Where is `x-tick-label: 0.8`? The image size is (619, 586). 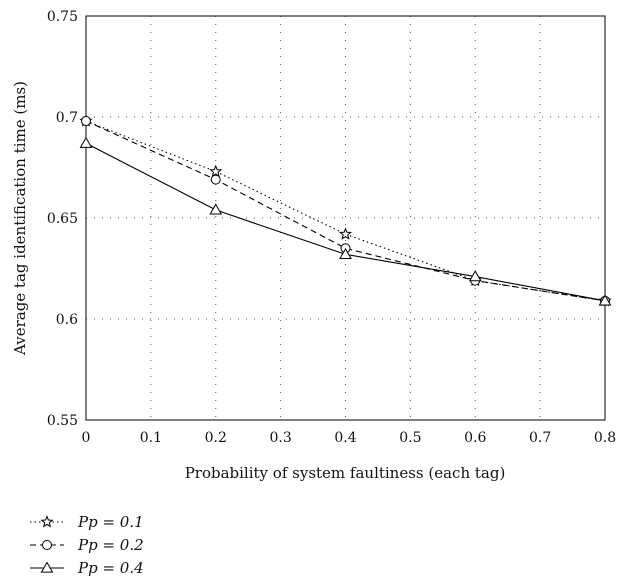 x-tick-label: 0.8 is located at coordinates (605, 438).